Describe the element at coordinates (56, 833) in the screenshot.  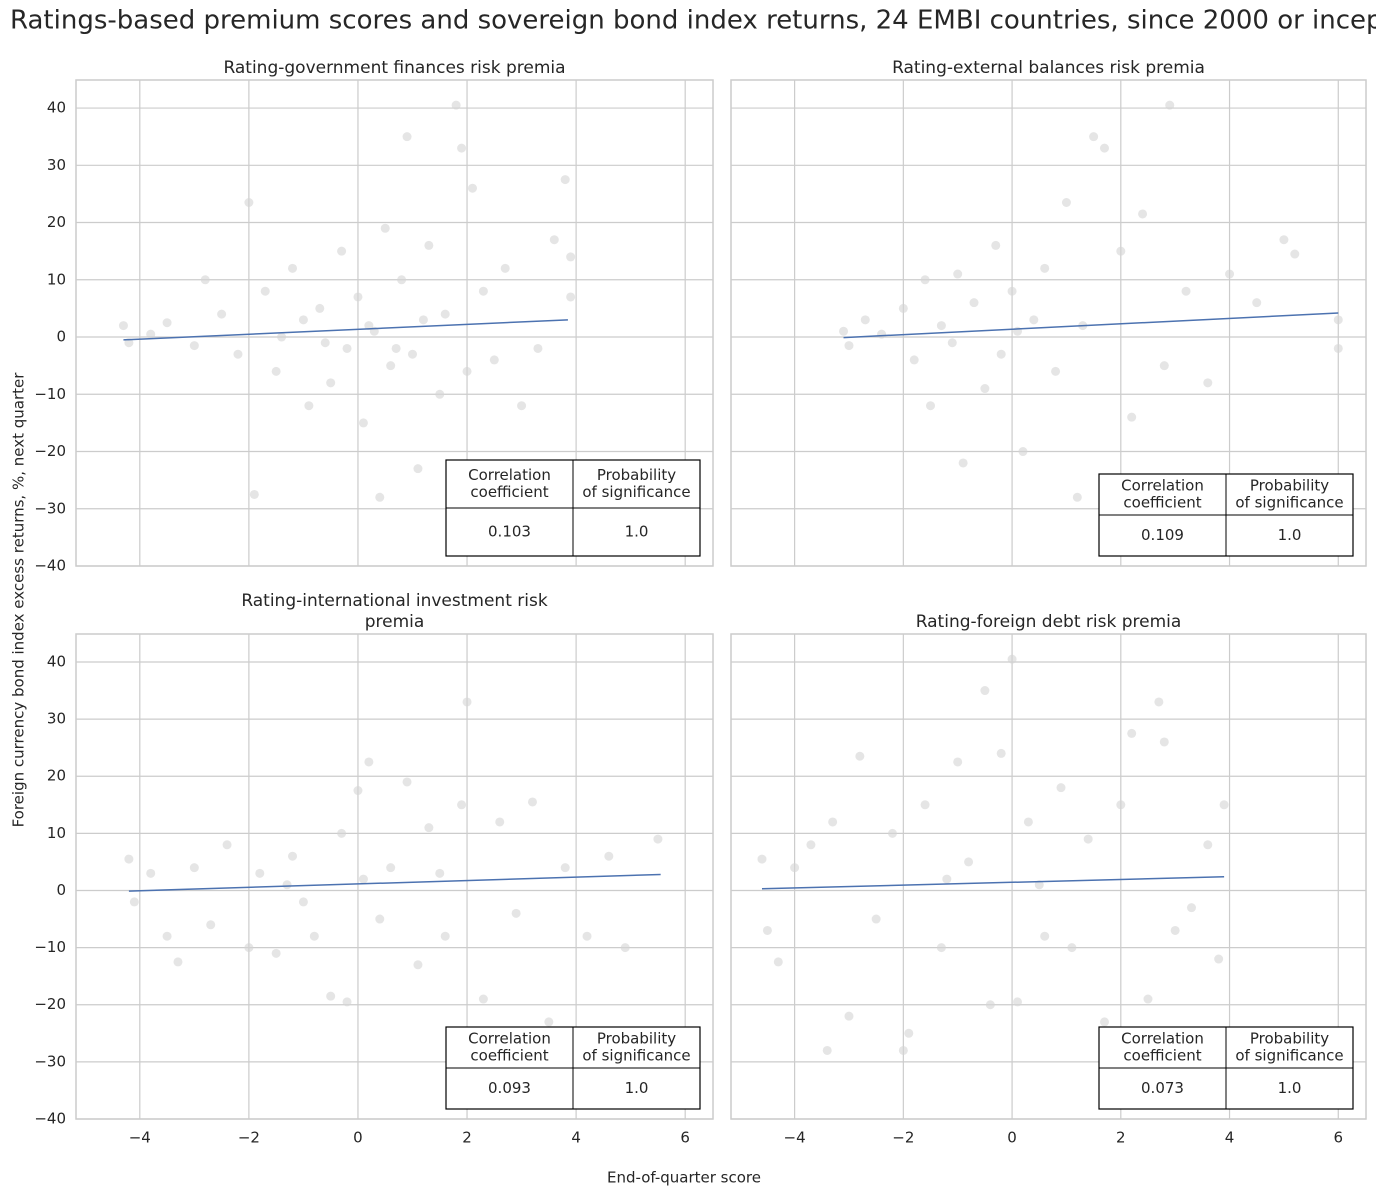
I see `y-tick-label: 10` at that location.